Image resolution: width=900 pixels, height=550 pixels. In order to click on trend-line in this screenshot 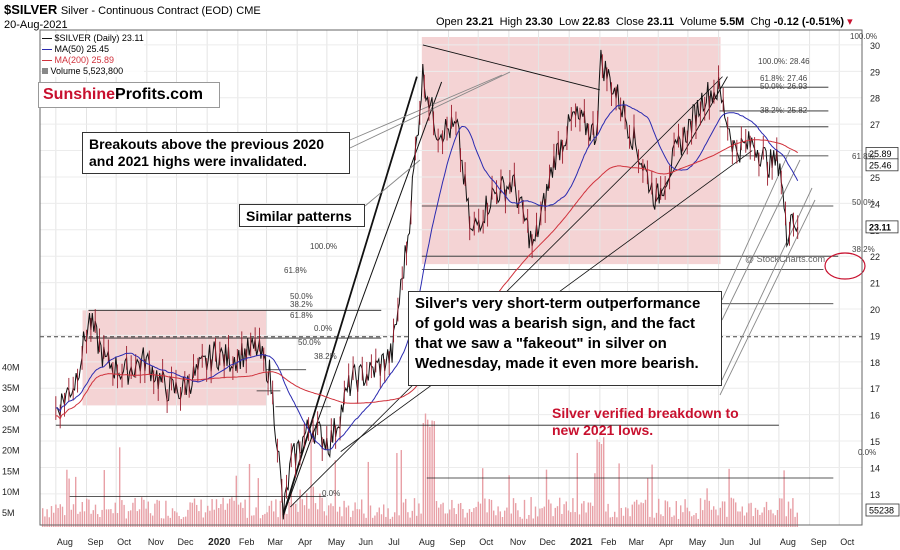, I will do `click(350, 296)`.